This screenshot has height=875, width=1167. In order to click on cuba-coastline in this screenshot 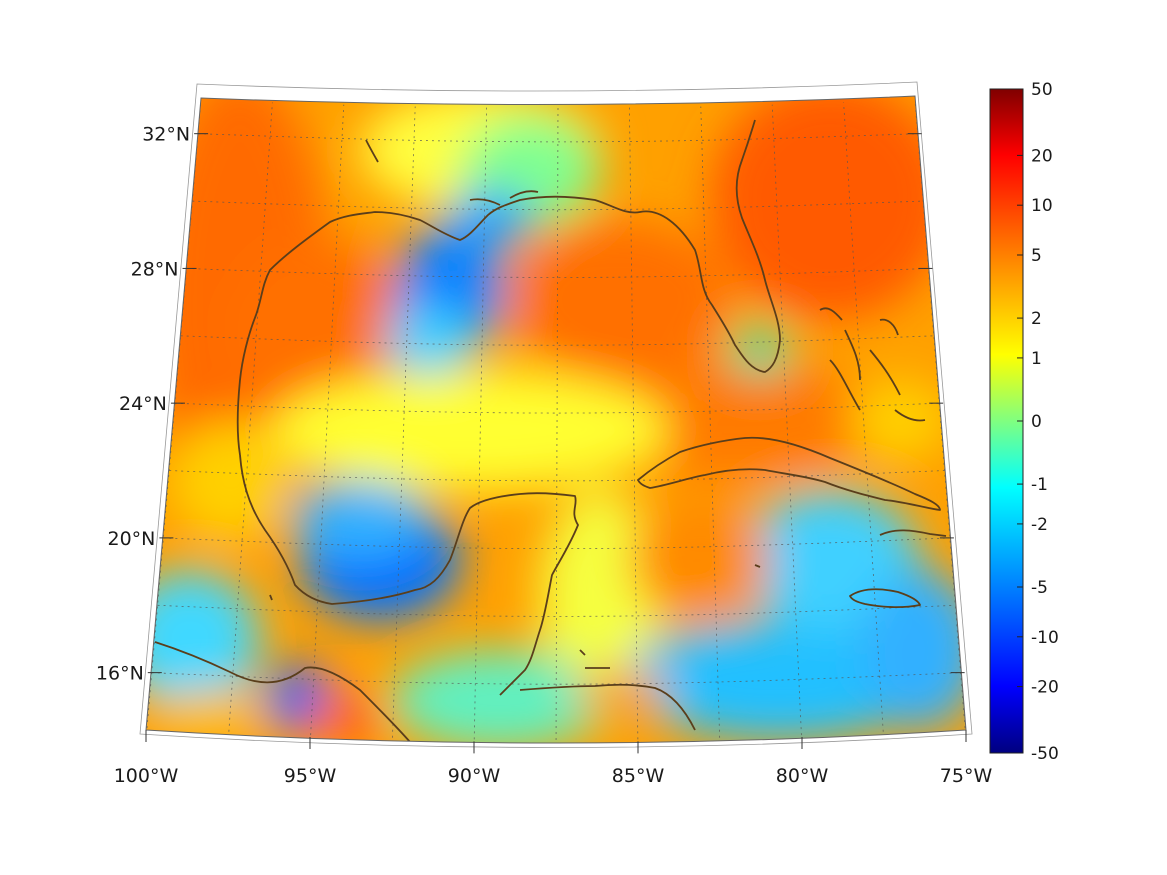, I will do `click(789, 473)`.